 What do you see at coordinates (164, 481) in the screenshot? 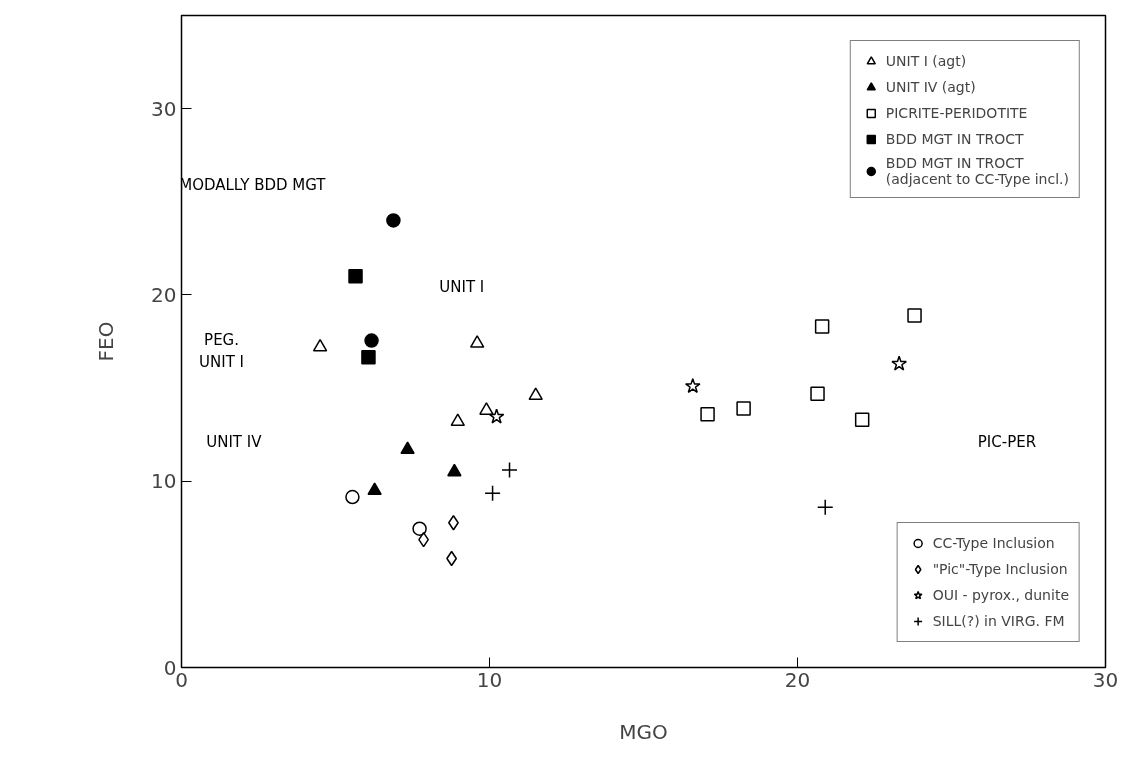
I see `y-tick-label: 10` at bounding box center [164, 481].